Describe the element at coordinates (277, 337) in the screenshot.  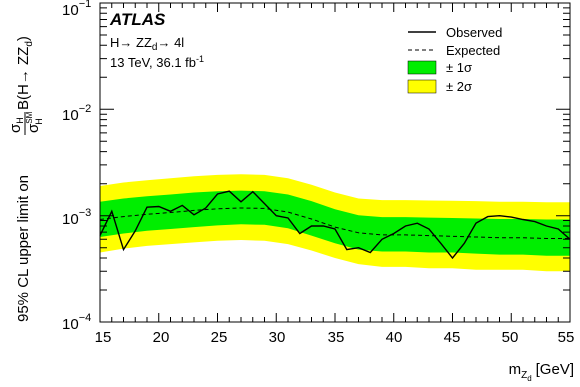
I see `x-tick-label: 30` at that location.